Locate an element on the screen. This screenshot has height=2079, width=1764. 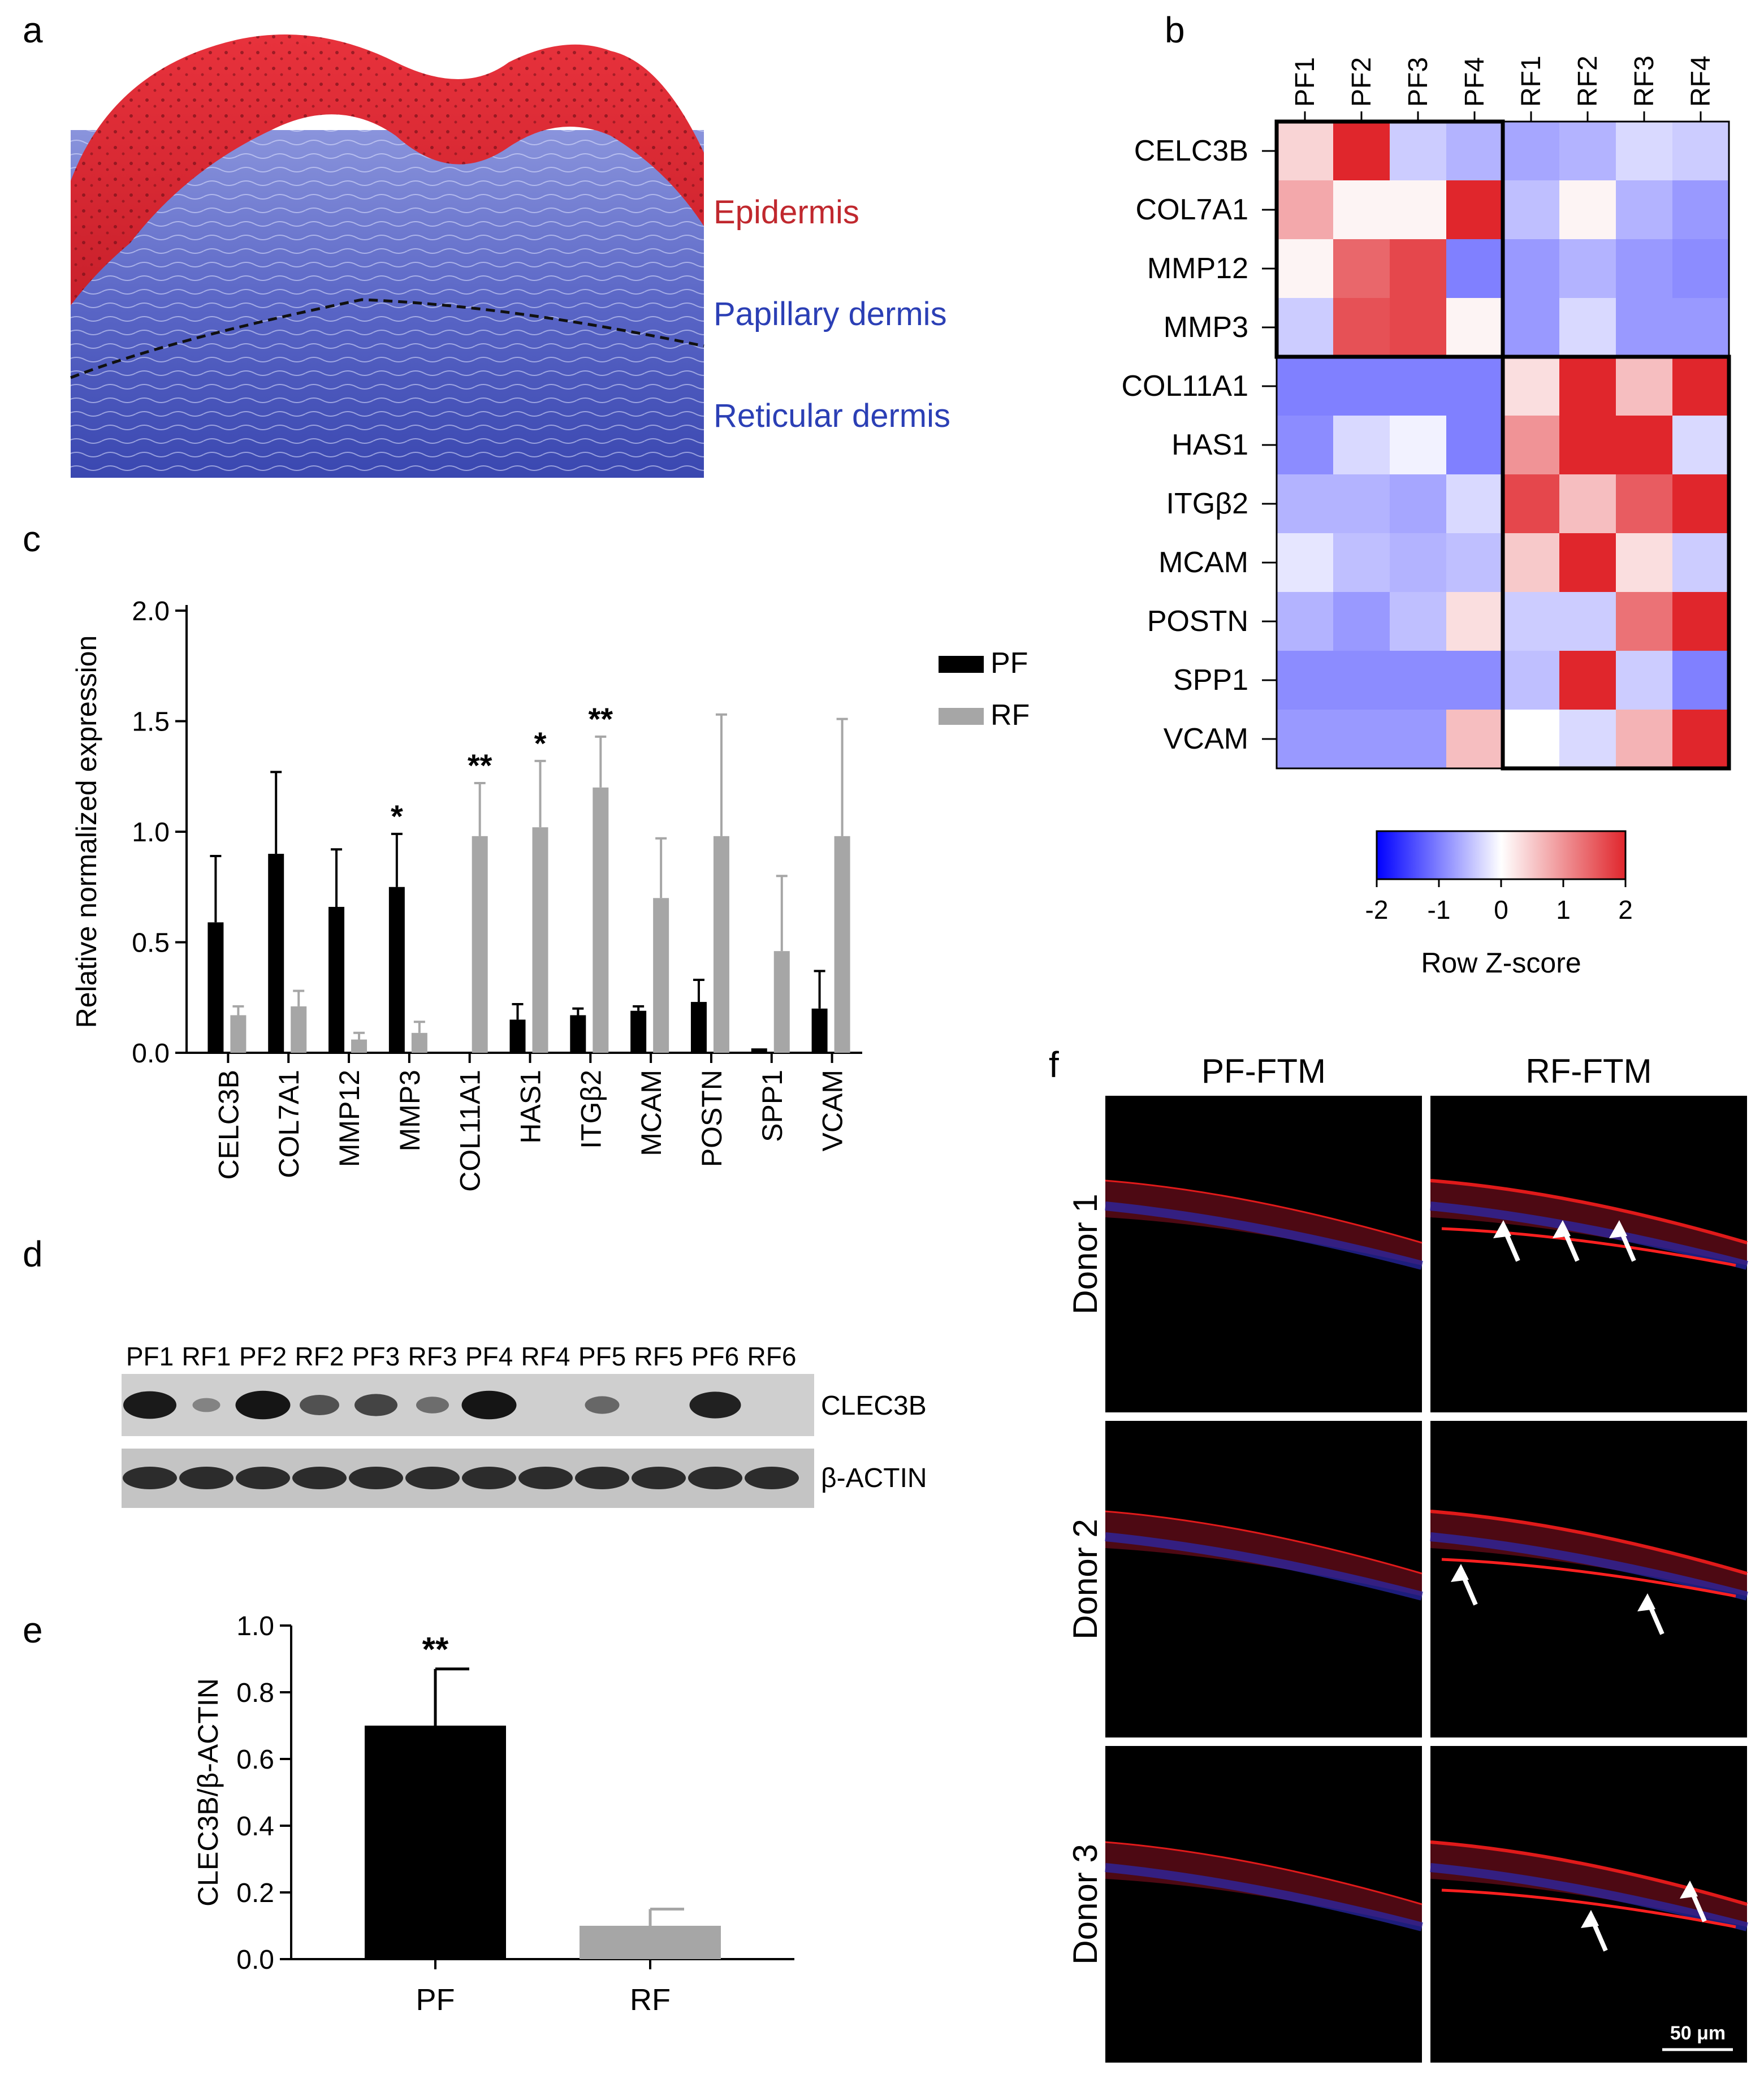
x-tick-label: RF is located at coordinates (650, 2000).